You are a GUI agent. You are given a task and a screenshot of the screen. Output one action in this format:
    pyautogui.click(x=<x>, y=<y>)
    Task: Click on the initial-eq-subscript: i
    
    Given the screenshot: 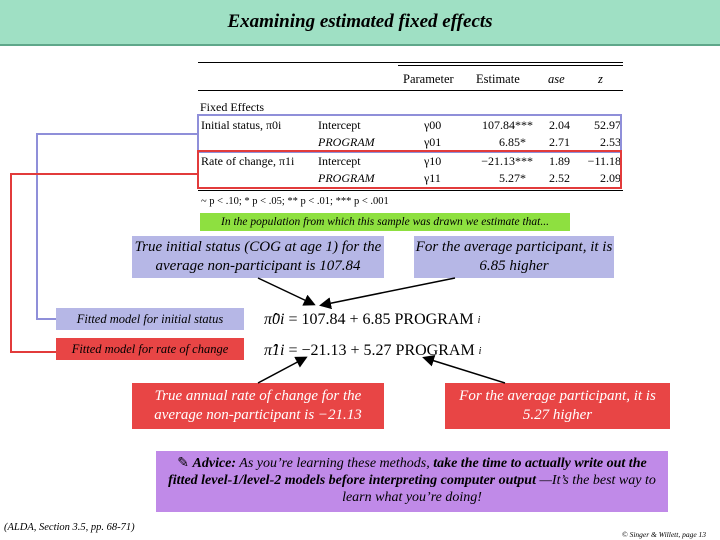 What is the action you would take?
    pyautogui.click(x=479, y=320)
    